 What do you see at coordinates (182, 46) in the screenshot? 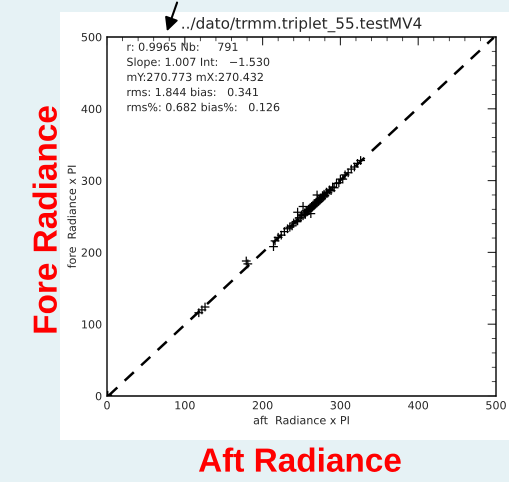
I see `annotation: r: 0.9965 Nb: 791` at bounding box center [182, 46].